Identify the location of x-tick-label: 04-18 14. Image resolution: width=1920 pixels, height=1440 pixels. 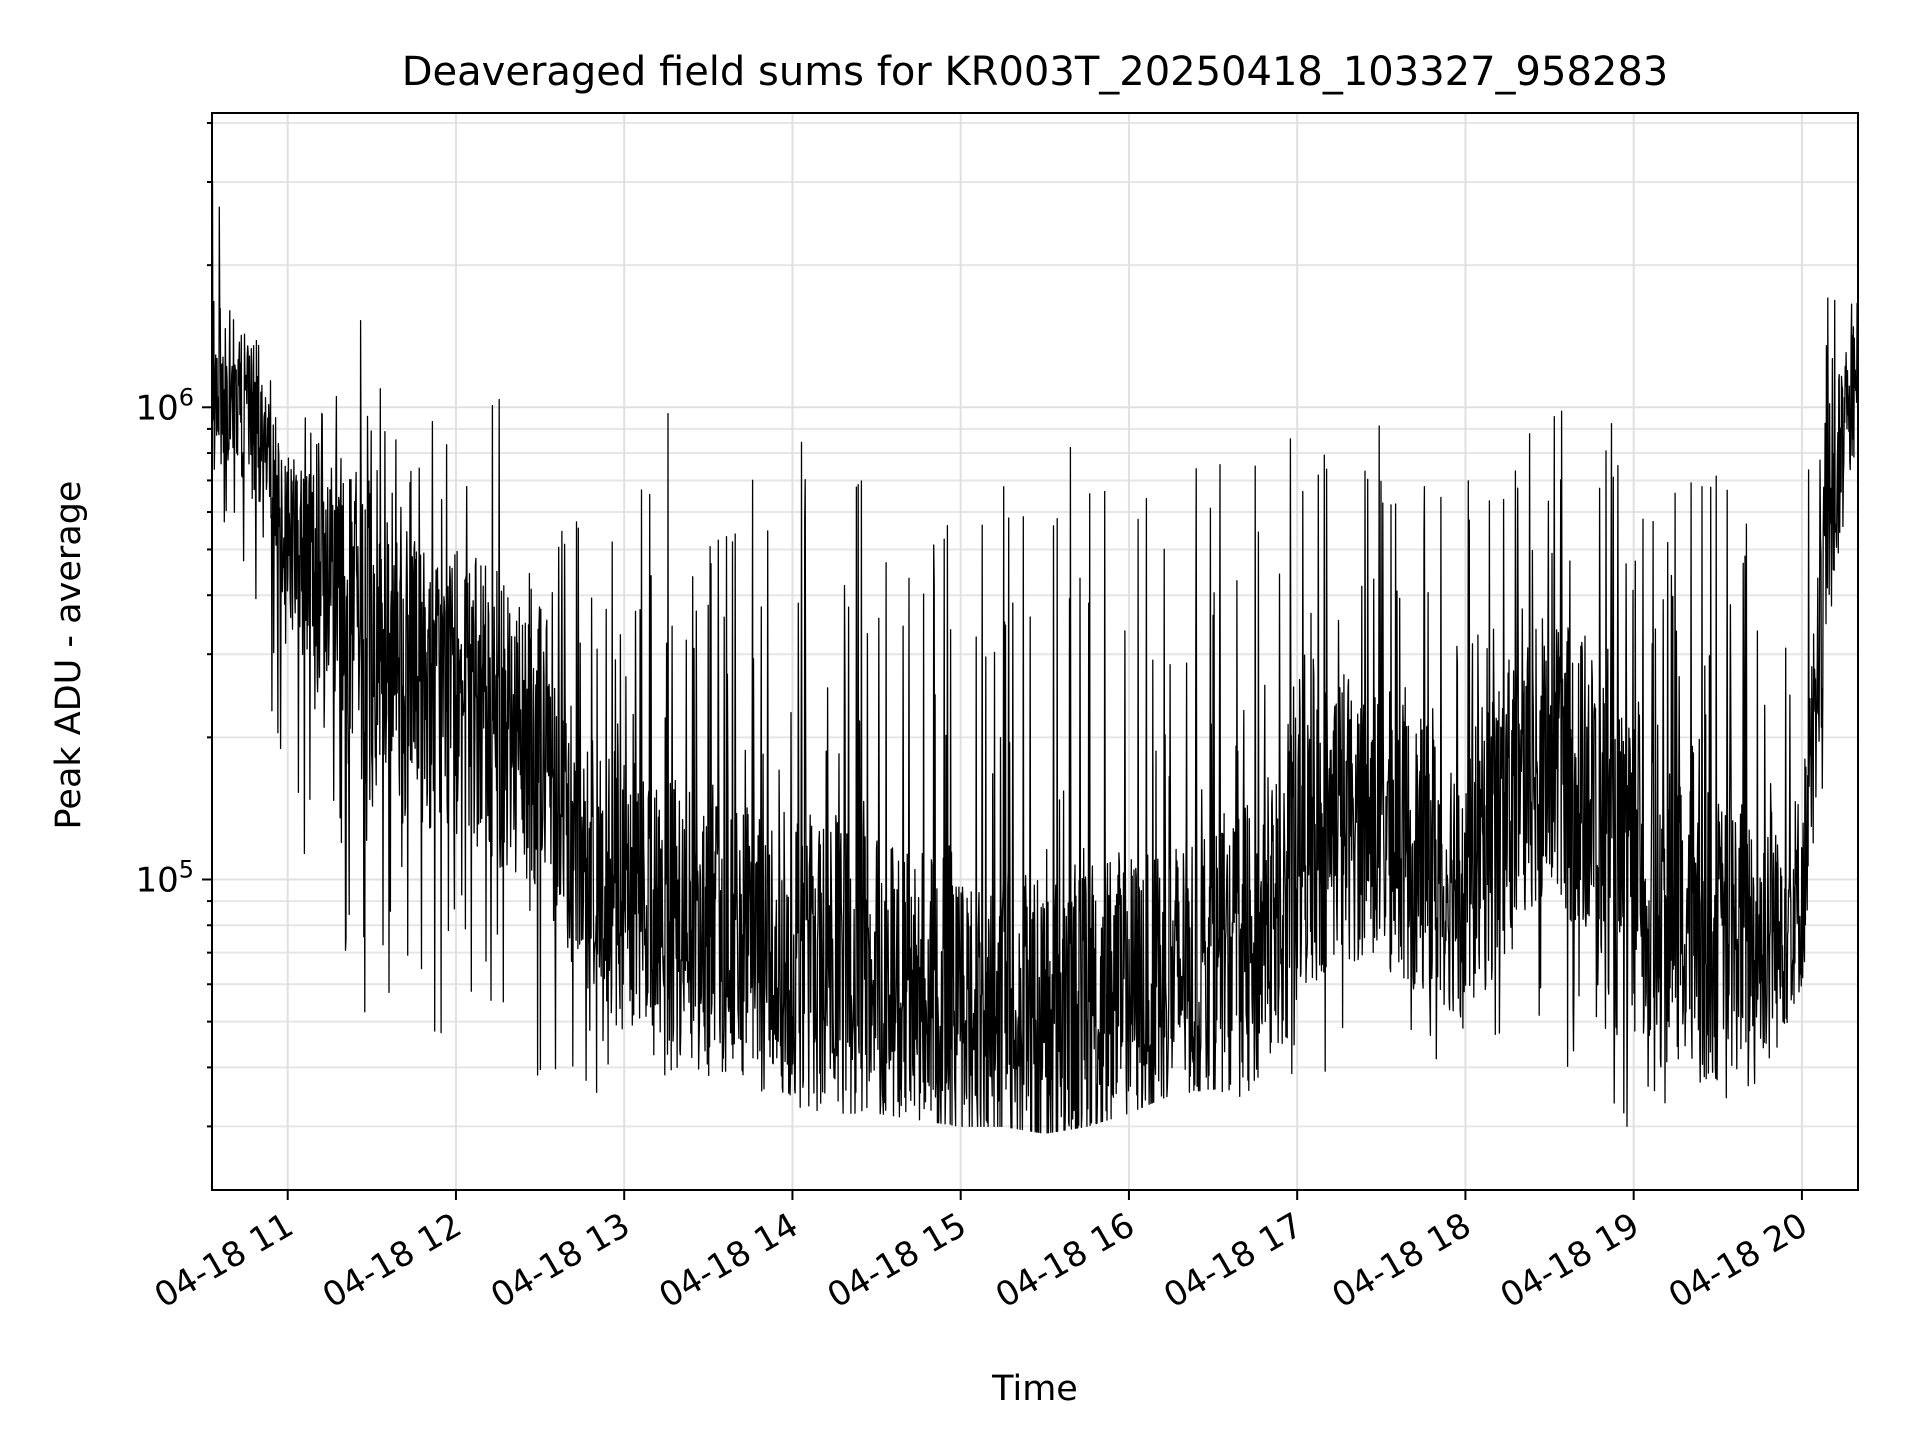
(729, 1260).